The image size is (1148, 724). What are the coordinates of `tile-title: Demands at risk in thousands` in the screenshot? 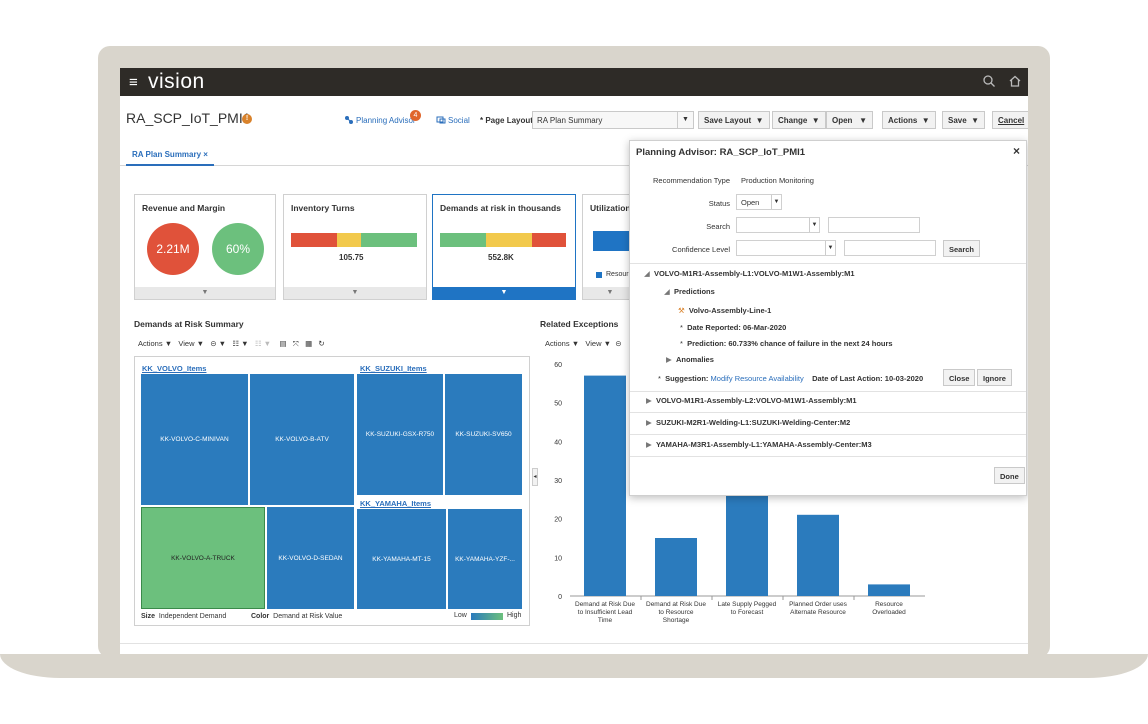 It's located at (500, 208).